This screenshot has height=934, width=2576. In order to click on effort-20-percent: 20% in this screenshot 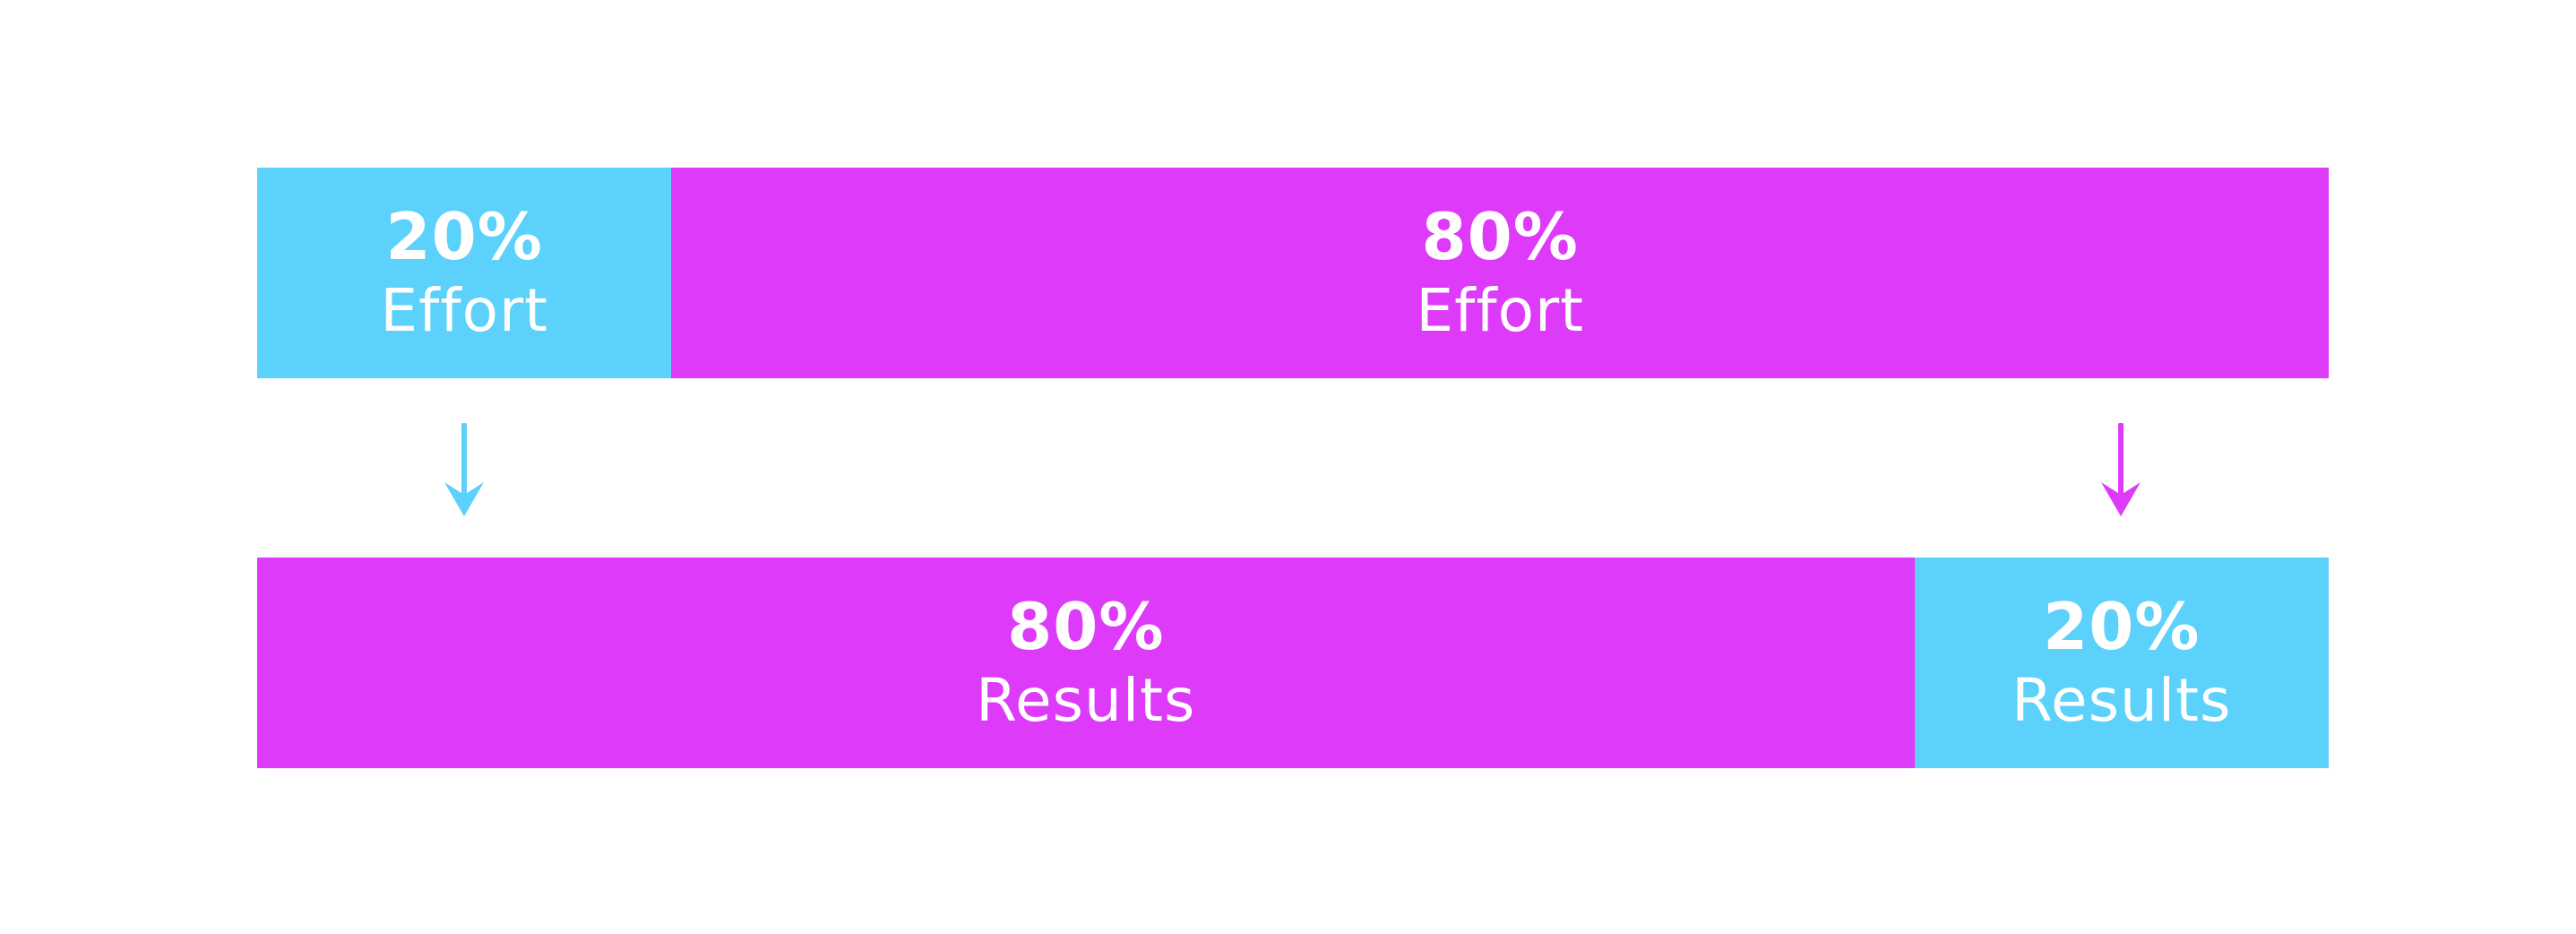, I will do `click(464, 236)`.